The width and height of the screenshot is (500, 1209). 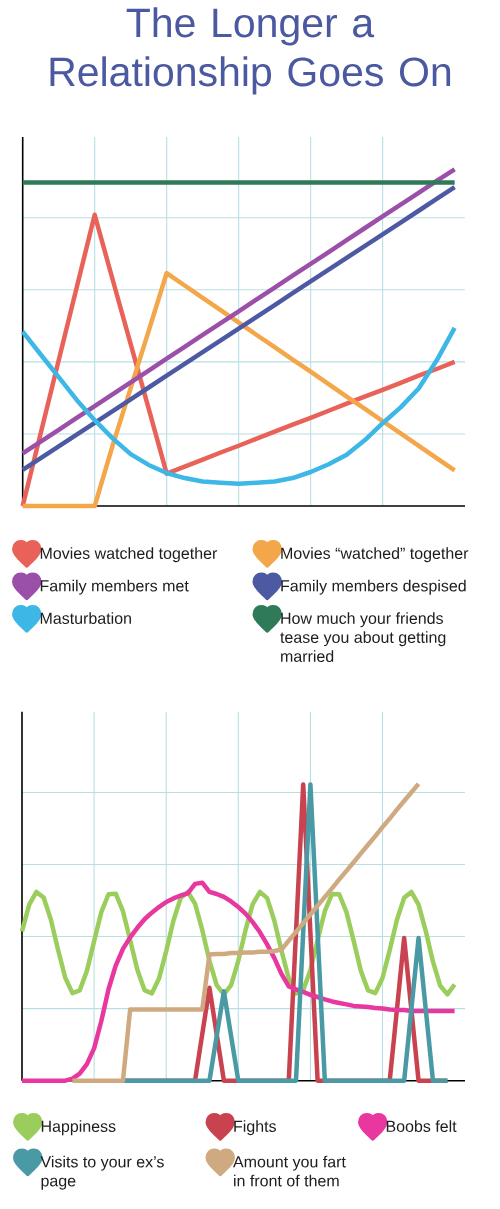 What do you see at coordinates (289, 1171) in the screenshot?
I see `legend-label: Amount you fart in front of them` at bounding box center [289, 1171].